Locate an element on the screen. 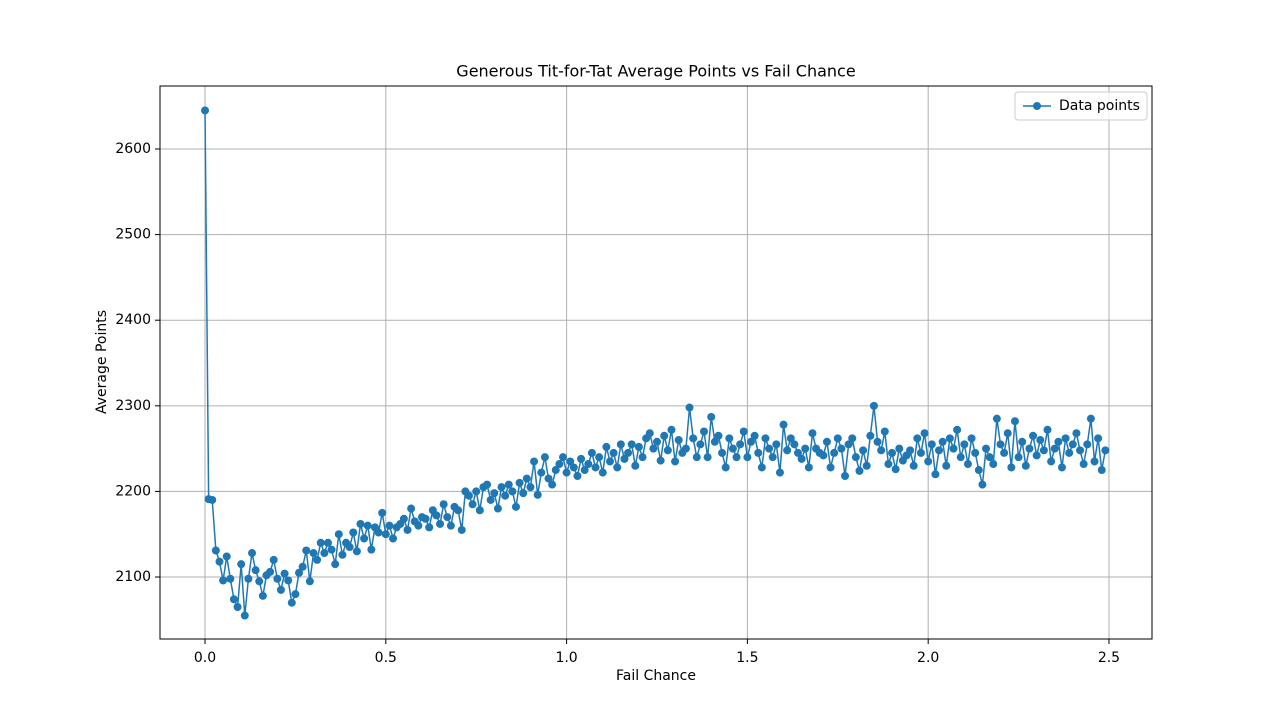 This screenshot has width=1280, height=719. legend-marker is located at coordinates (1037, 106).